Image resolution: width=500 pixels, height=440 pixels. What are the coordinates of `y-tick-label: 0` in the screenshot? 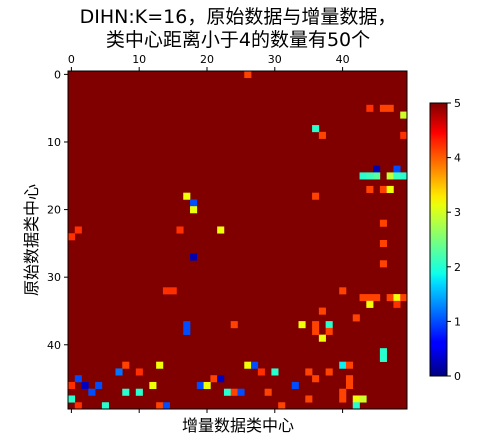 It's located at (57, 74).